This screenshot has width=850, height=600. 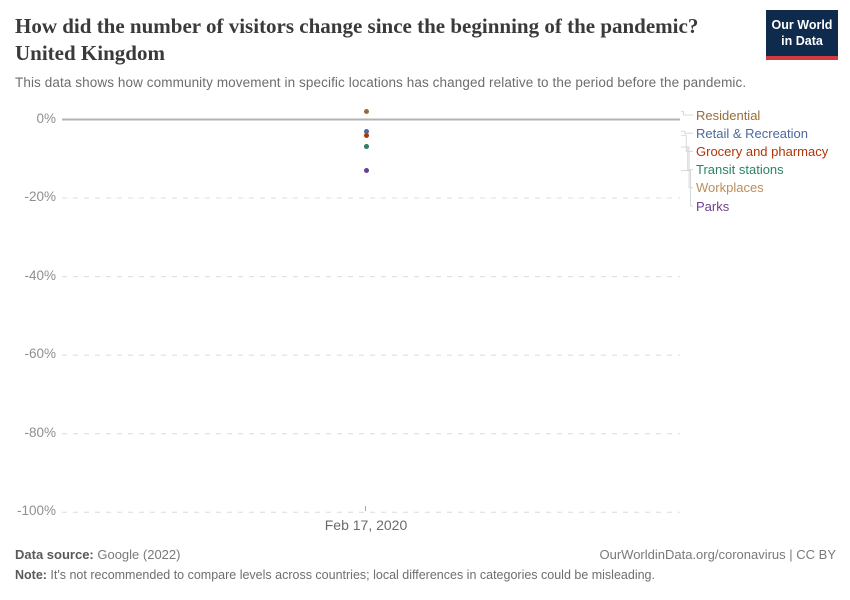 I want to click on legend-item-residential: Residential, so click(x=728, y=115).